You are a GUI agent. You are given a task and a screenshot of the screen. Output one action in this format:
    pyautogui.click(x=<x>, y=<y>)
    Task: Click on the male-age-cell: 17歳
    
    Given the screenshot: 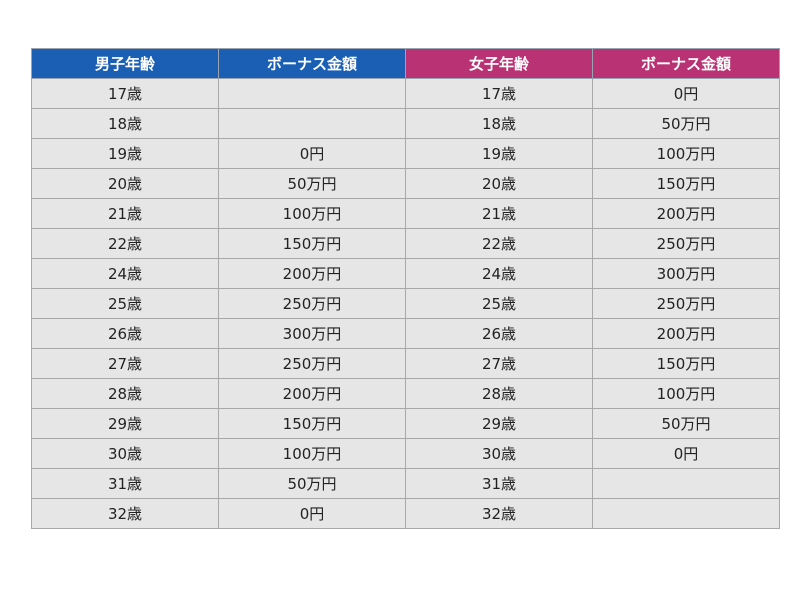 What is the action you would take?
    pyautogui.click(x=125, y=93)
    